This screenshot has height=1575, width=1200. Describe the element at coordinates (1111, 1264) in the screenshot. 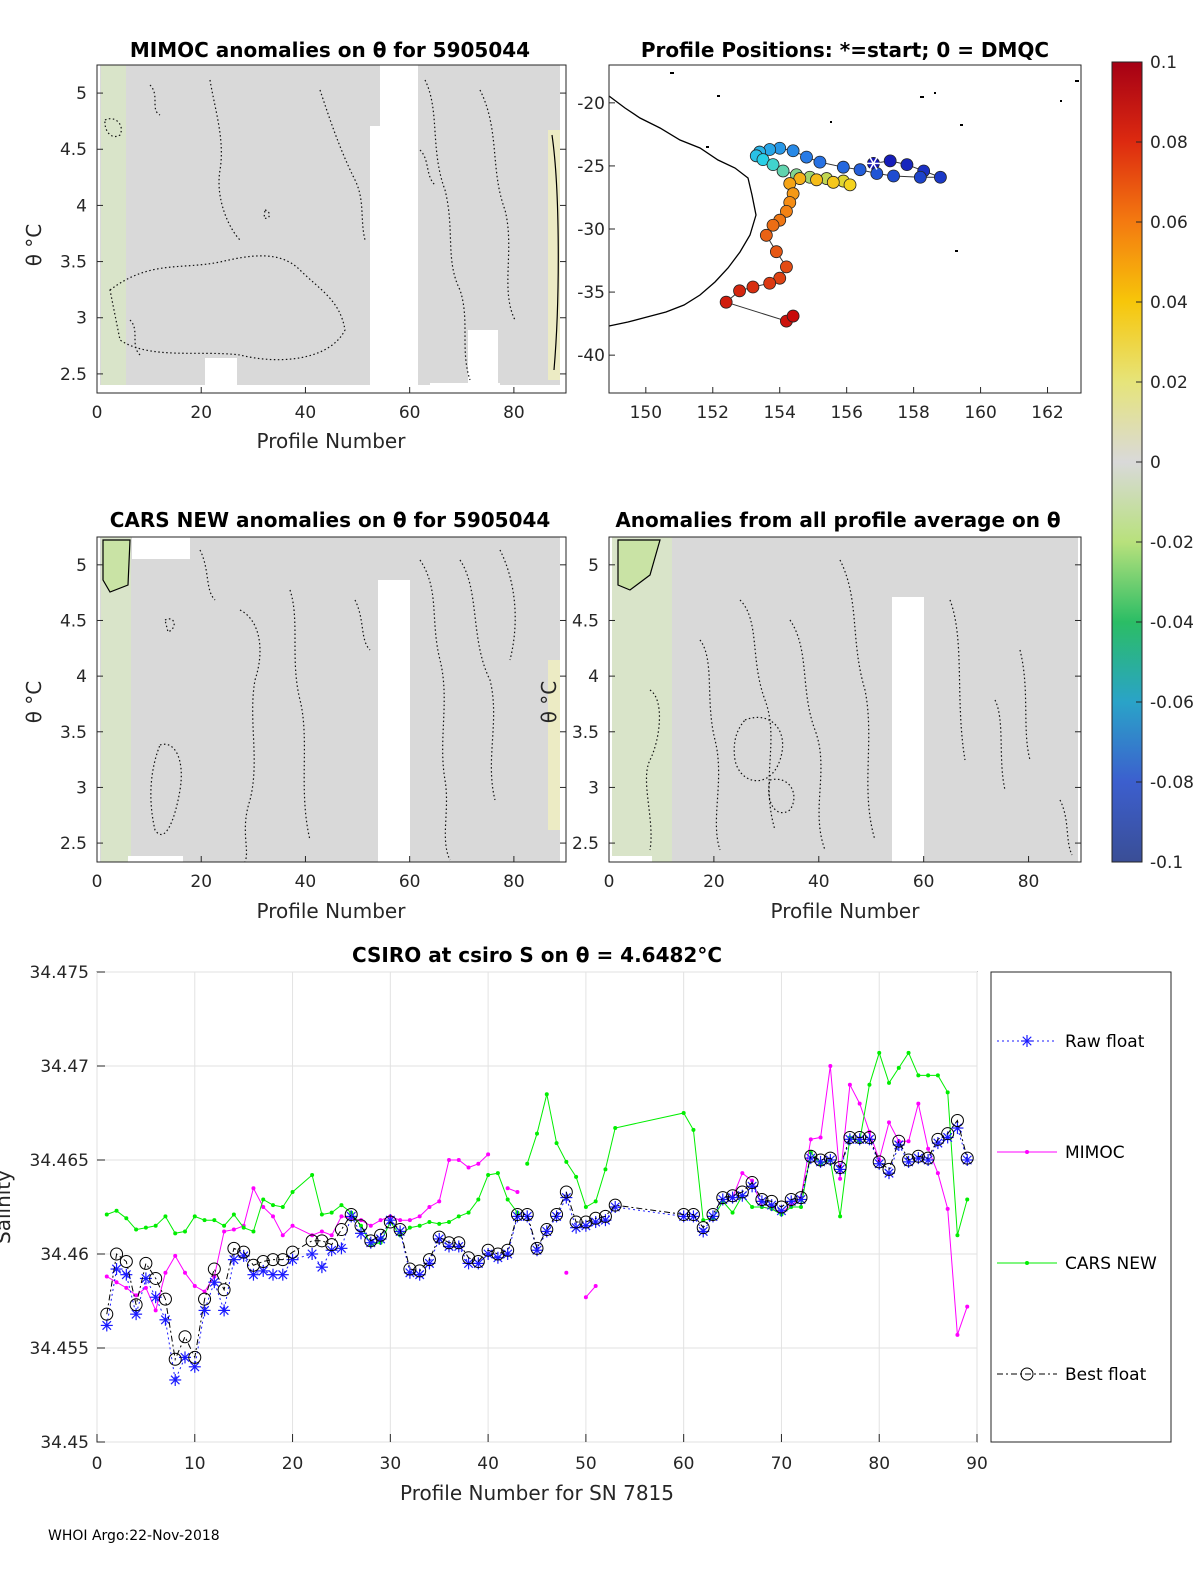

I see `legend-label-cars-new: CARS NEW` at that location.